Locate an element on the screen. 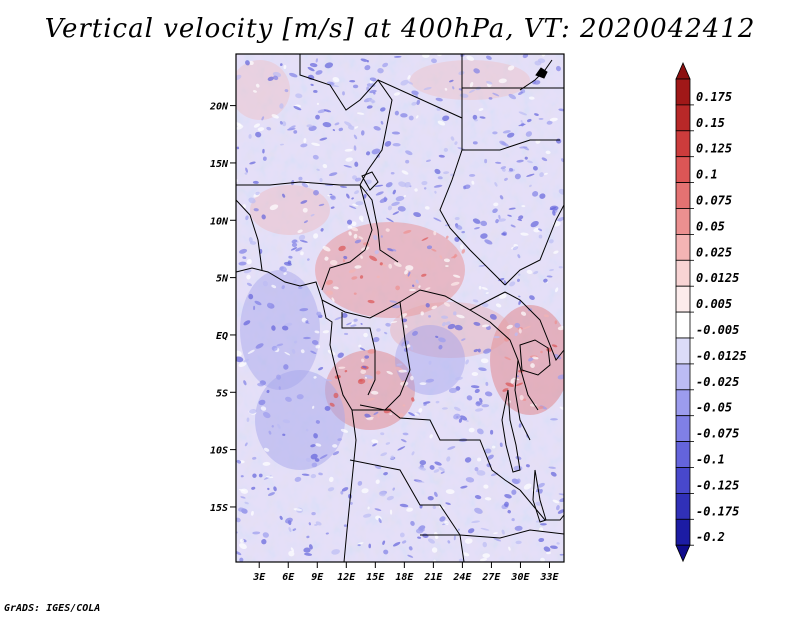  colorbar-label: 0.125 is located at coordinates (714, 149).